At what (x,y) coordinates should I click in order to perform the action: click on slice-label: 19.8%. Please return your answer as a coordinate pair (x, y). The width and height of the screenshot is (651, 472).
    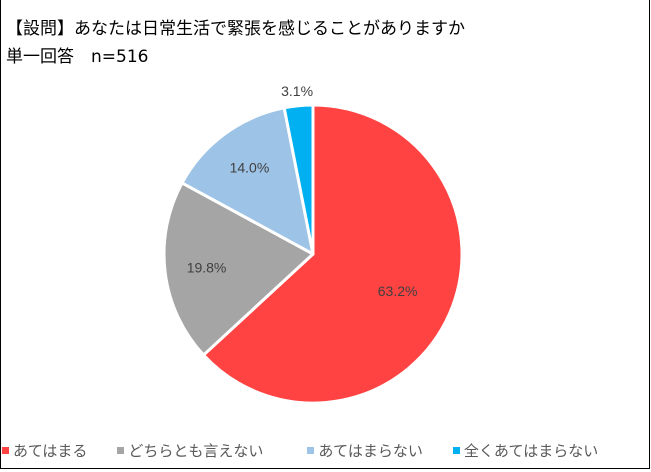
    Looking at the image, I should click on (207, 267).